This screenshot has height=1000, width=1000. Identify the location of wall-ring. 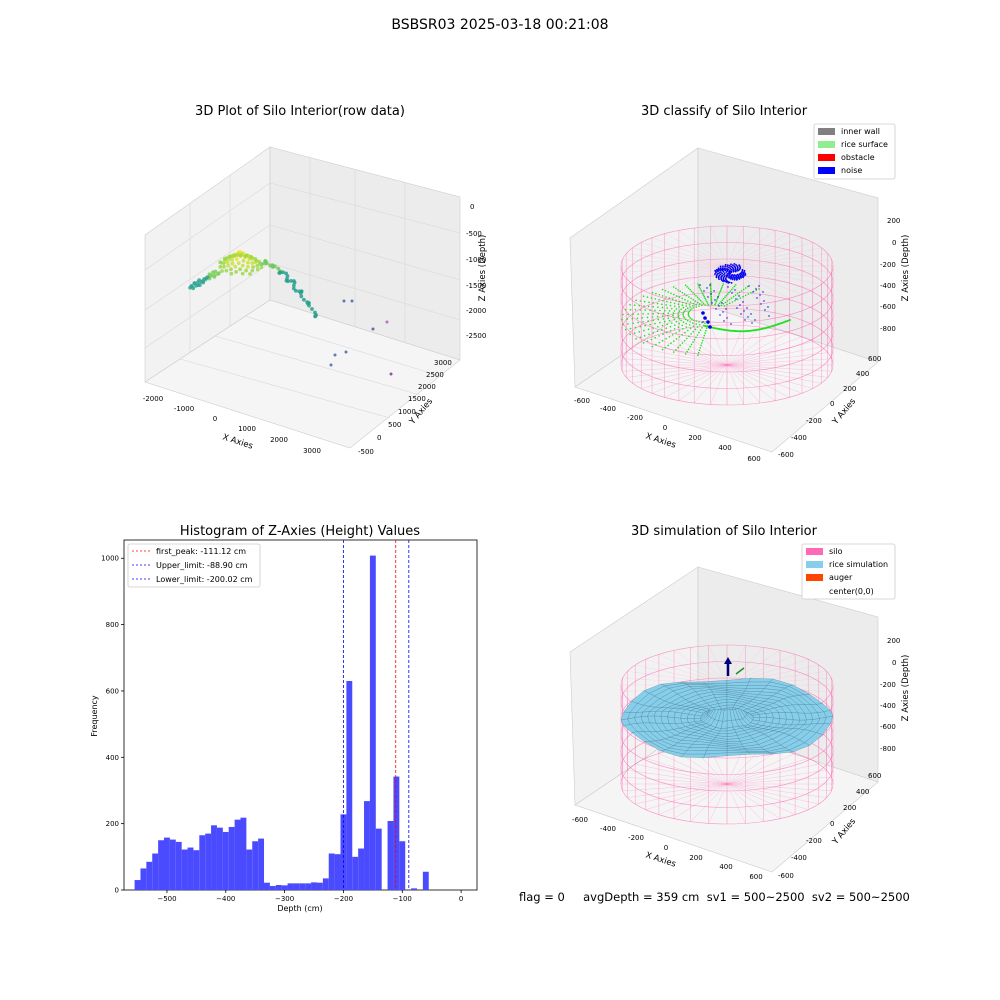
(727, 282).